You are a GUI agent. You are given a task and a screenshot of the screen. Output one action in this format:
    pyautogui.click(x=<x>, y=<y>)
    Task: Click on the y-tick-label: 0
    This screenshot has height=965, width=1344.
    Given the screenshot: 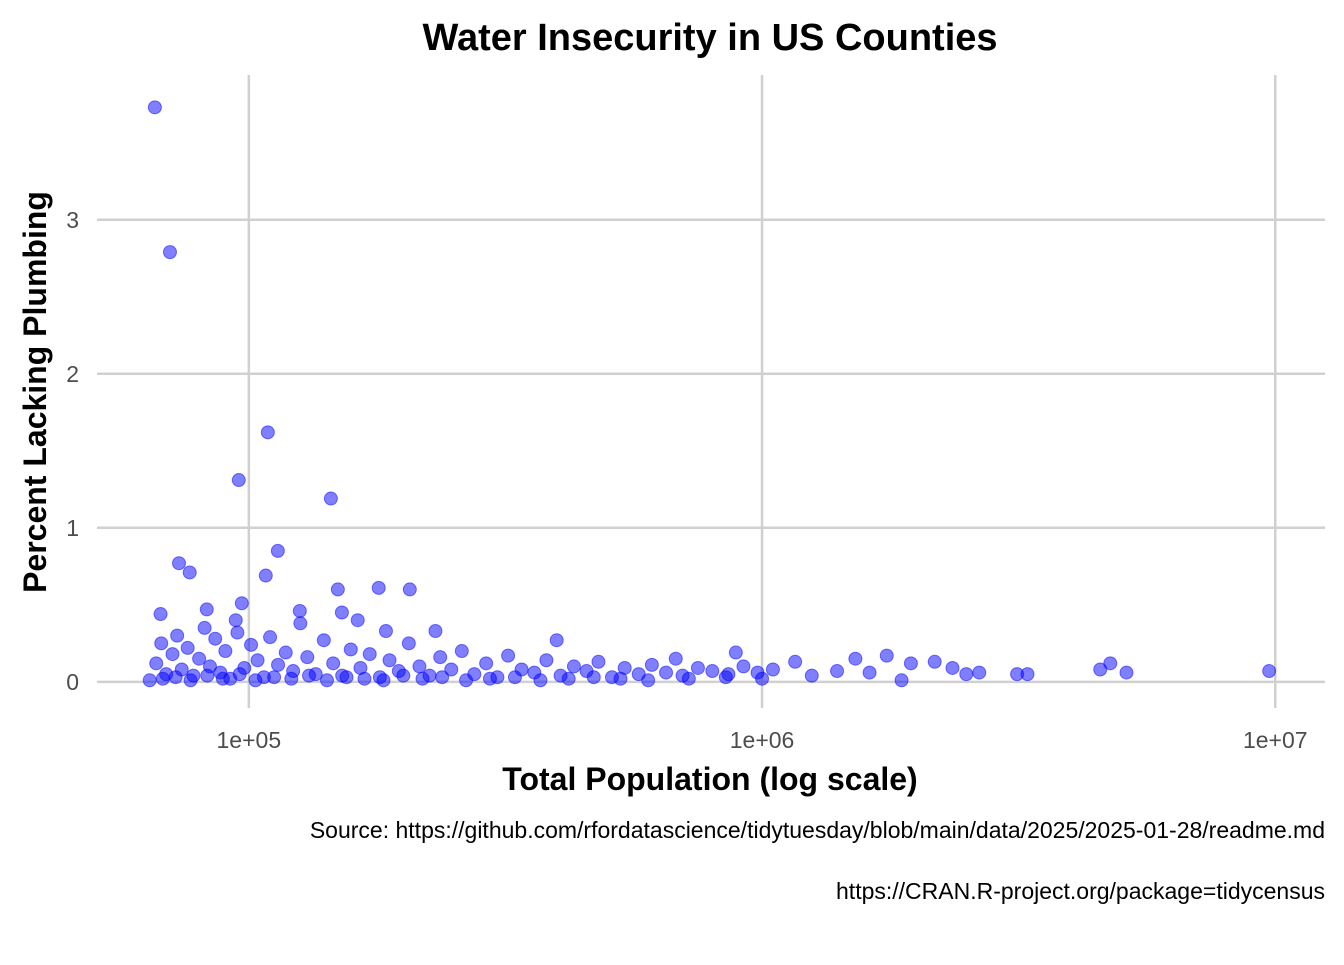 What is the action you would take?
    pyautogui.click(x=72, y=682)
    